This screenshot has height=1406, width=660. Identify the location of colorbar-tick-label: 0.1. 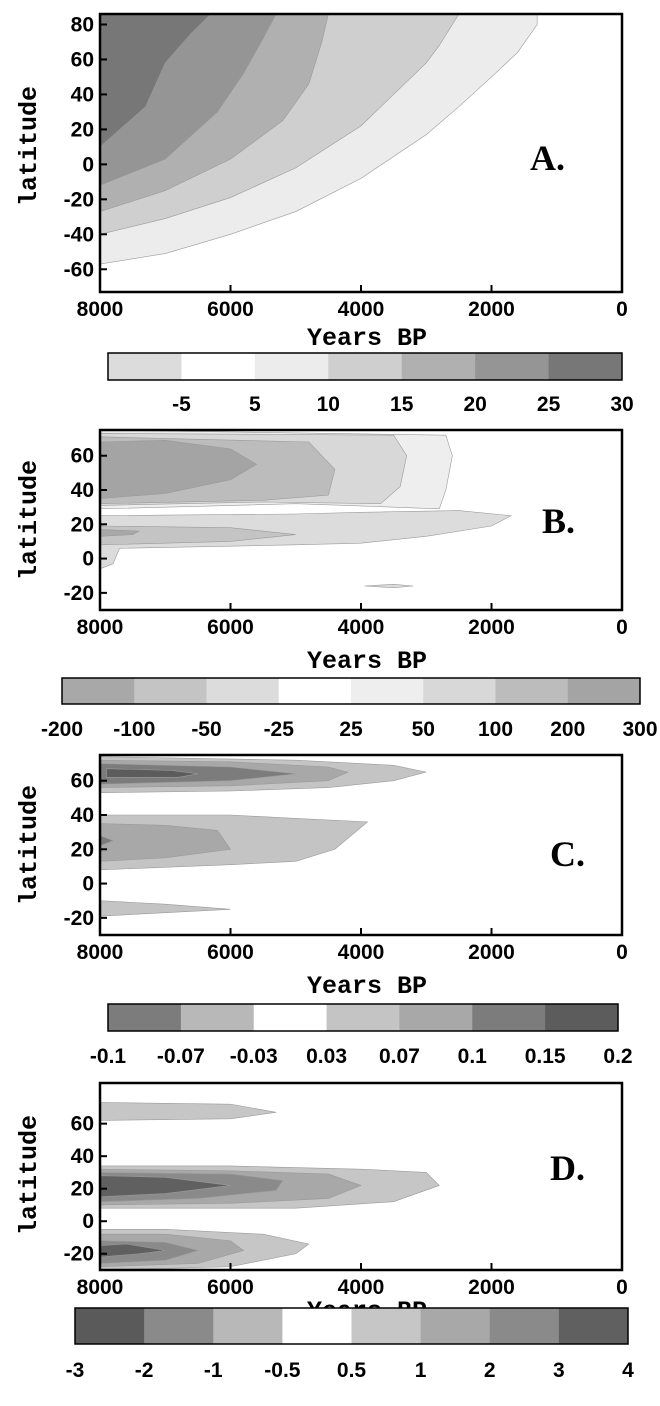
(473, 1056).